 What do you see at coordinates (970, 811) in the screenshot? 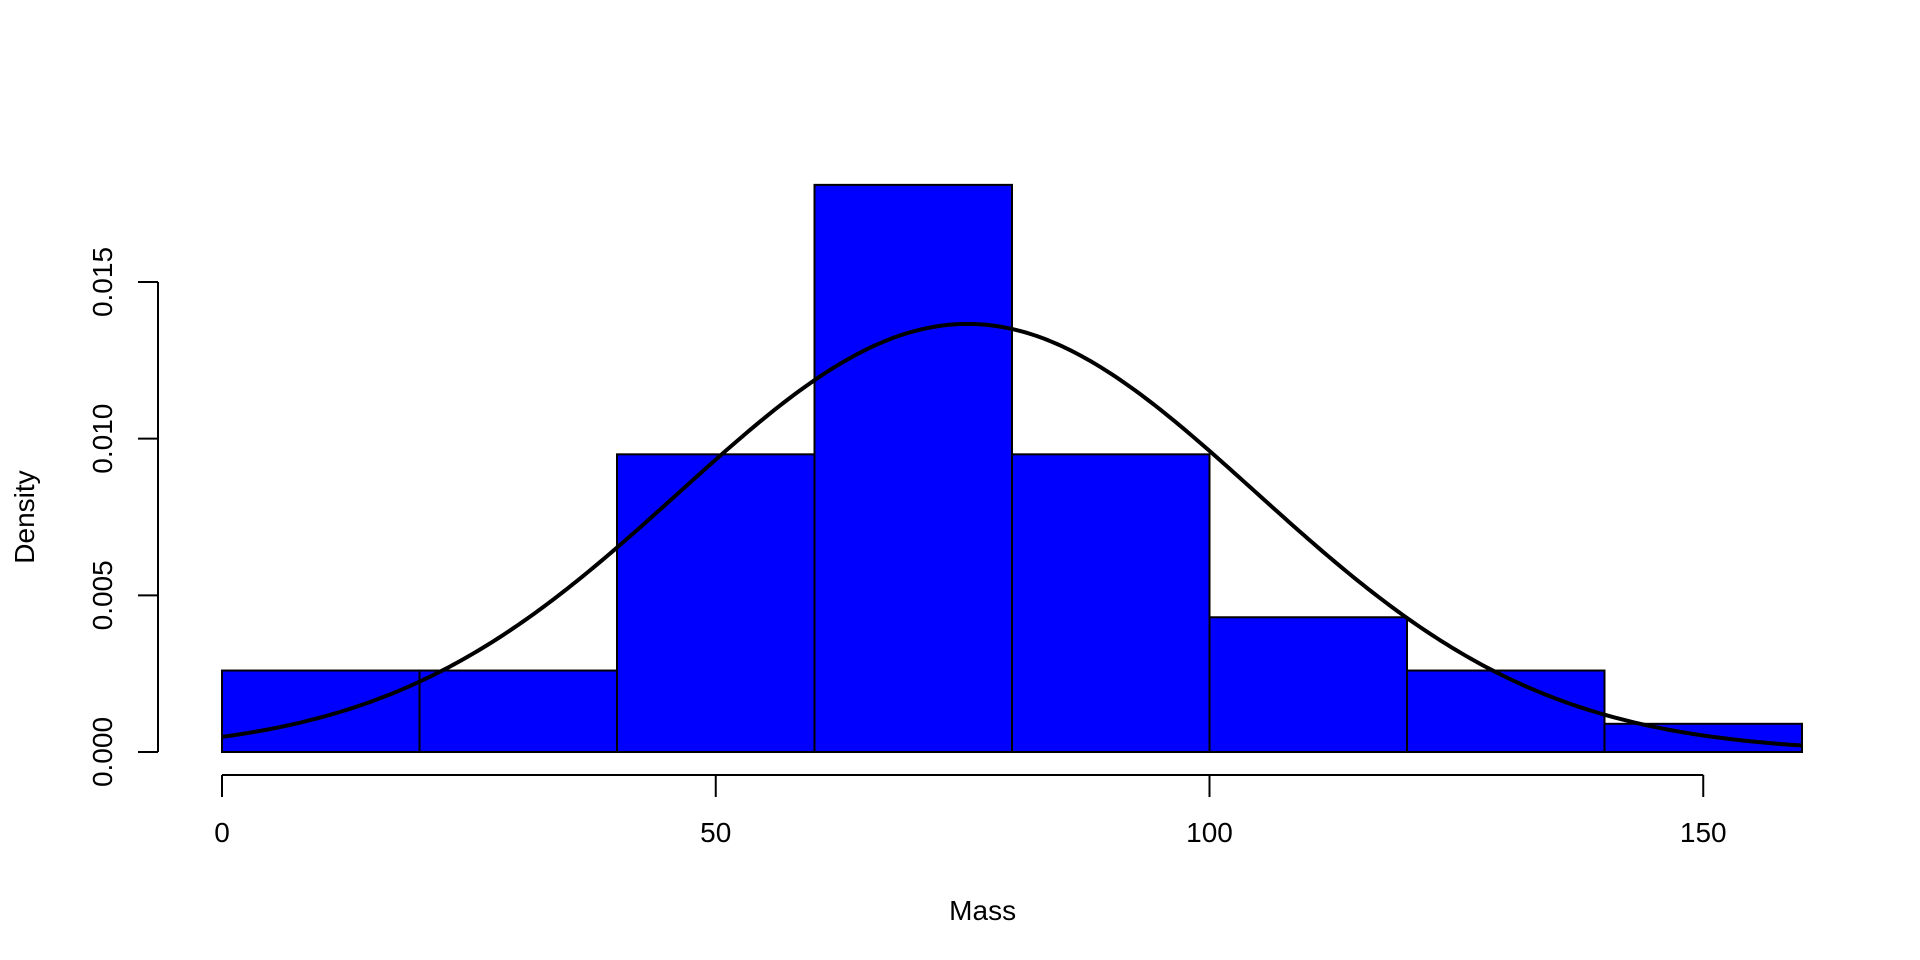
I see `x-axis: 0 50 100 150` at bounding box center [970, 811].